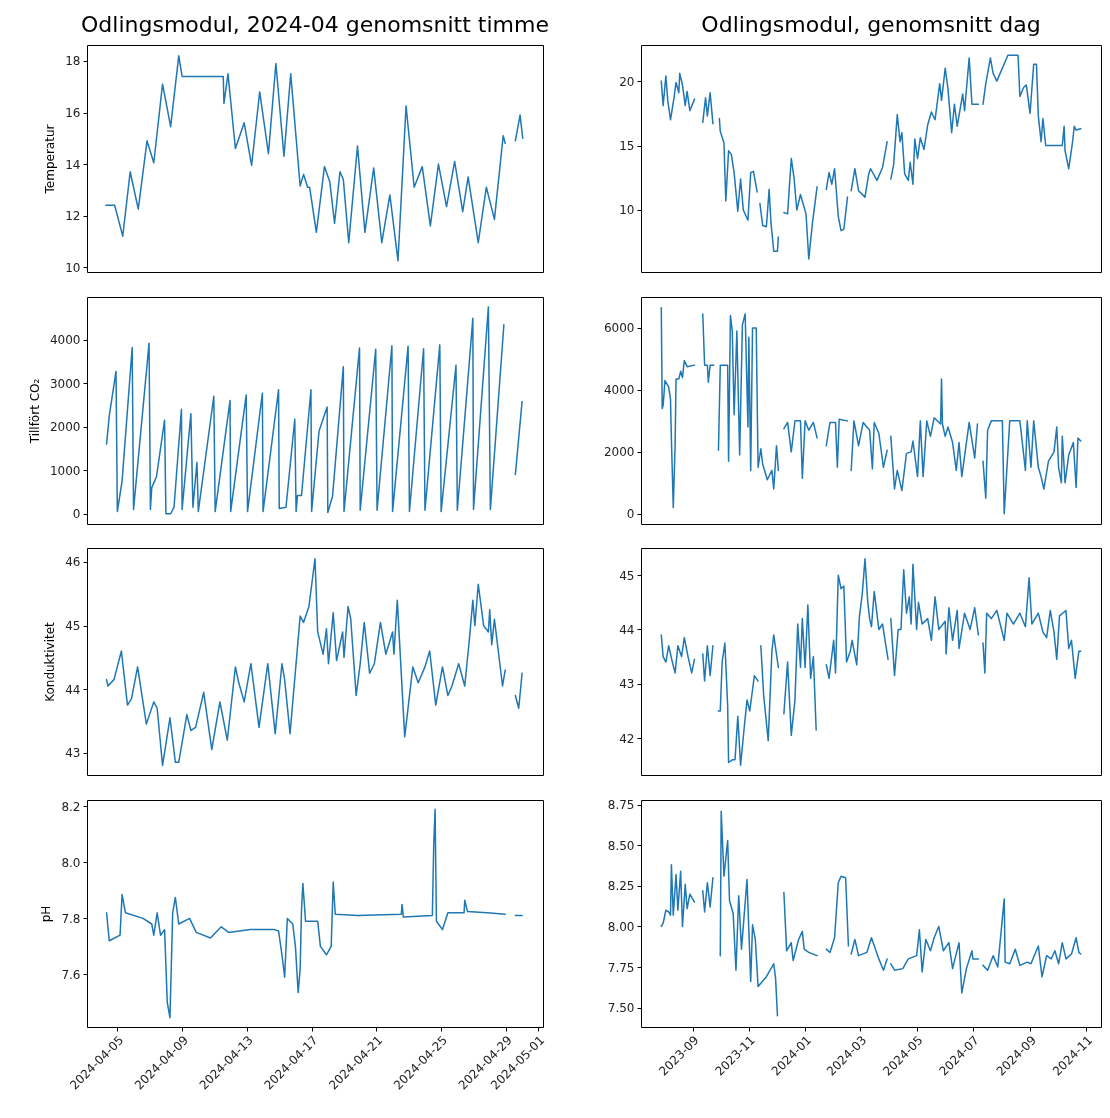 This screenshot has width=1110, height=1118. What do you see at coordinates (871, 24) in the screenshot?
I see `chart-title: Odlingsmodul, genomsnitt dag` at bounding box center [871, 24].